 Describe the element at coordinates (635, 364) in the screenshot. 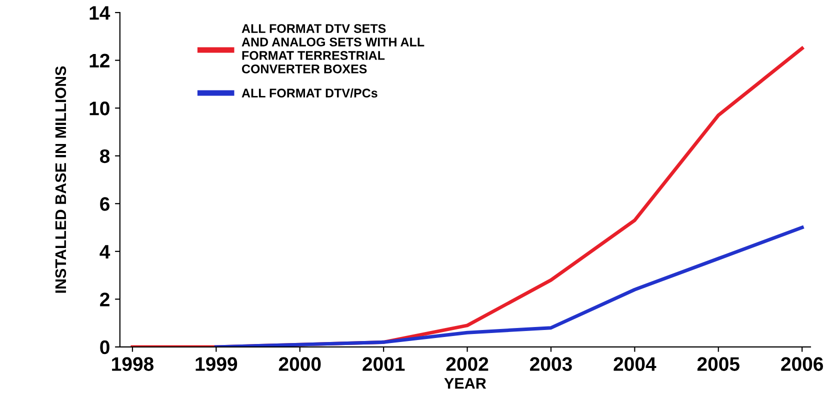

I see `x-tick-label: 2004` at that location.